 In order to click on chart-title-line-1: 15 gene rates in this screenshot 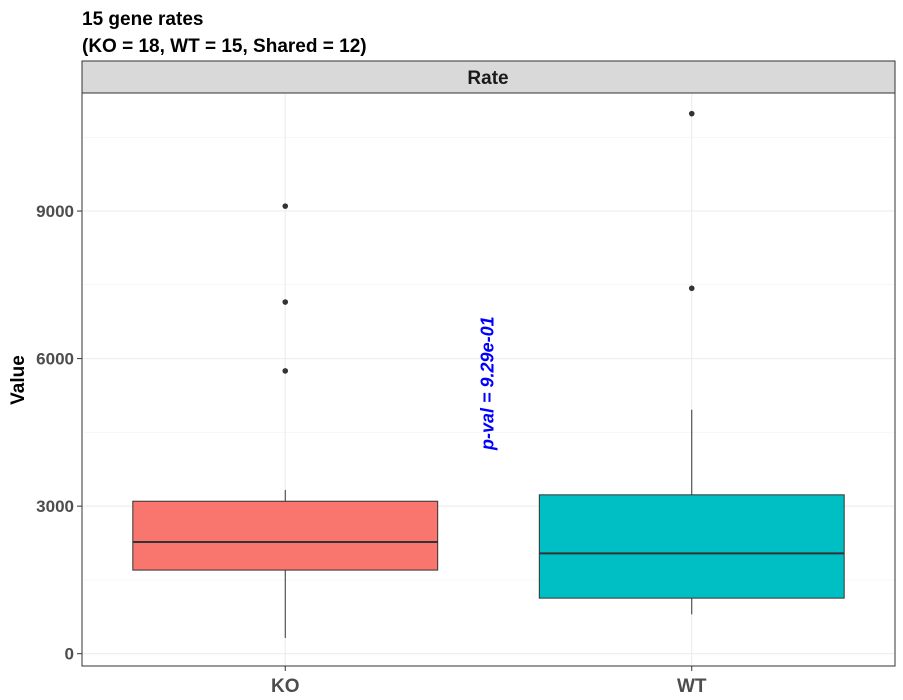, I will do `click(143, 19)`.